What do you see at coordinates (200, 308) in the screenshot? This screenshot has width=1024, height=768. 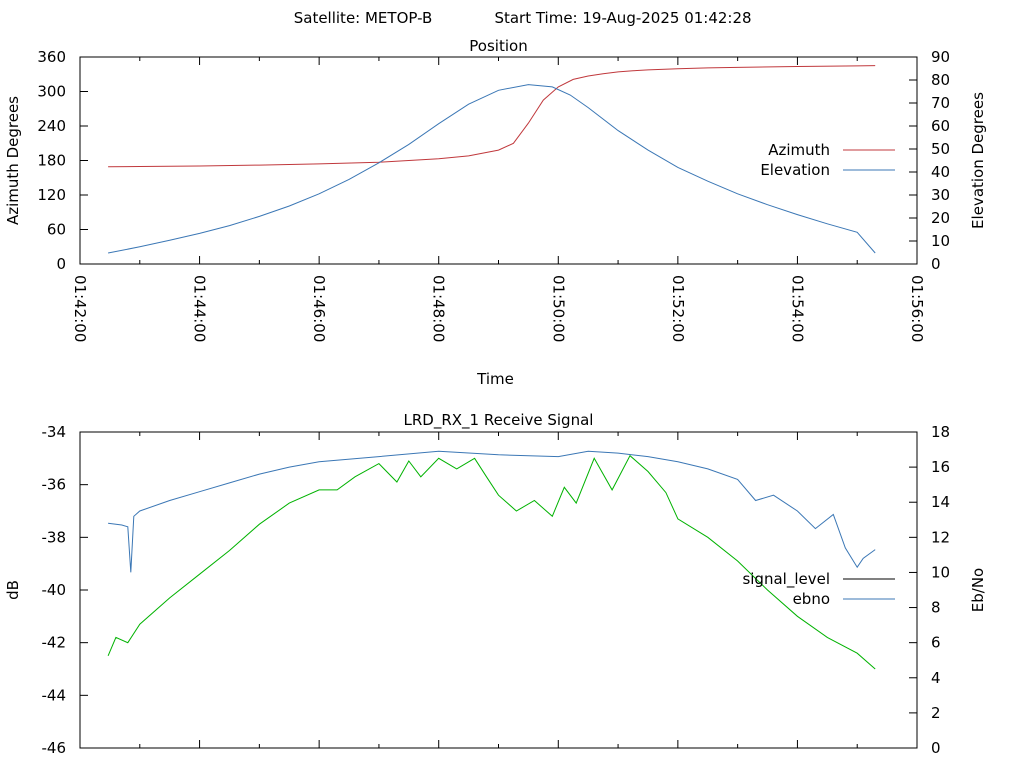 I see `x-tick-label: 01:44:00` at bounding box center [200, 308].